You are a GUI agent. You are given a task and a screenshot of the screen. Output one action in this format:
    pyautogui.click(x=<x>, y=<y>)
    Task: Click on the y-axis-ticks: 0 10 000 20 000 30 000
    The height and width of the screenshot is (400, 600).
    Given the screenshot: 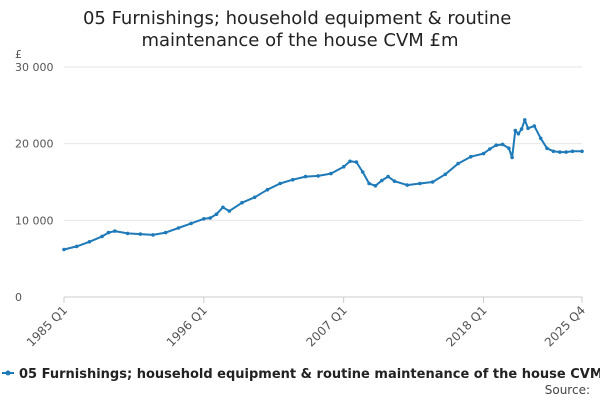 What is the action you would take?
    pyautogui.click(x=34, y=182)
    